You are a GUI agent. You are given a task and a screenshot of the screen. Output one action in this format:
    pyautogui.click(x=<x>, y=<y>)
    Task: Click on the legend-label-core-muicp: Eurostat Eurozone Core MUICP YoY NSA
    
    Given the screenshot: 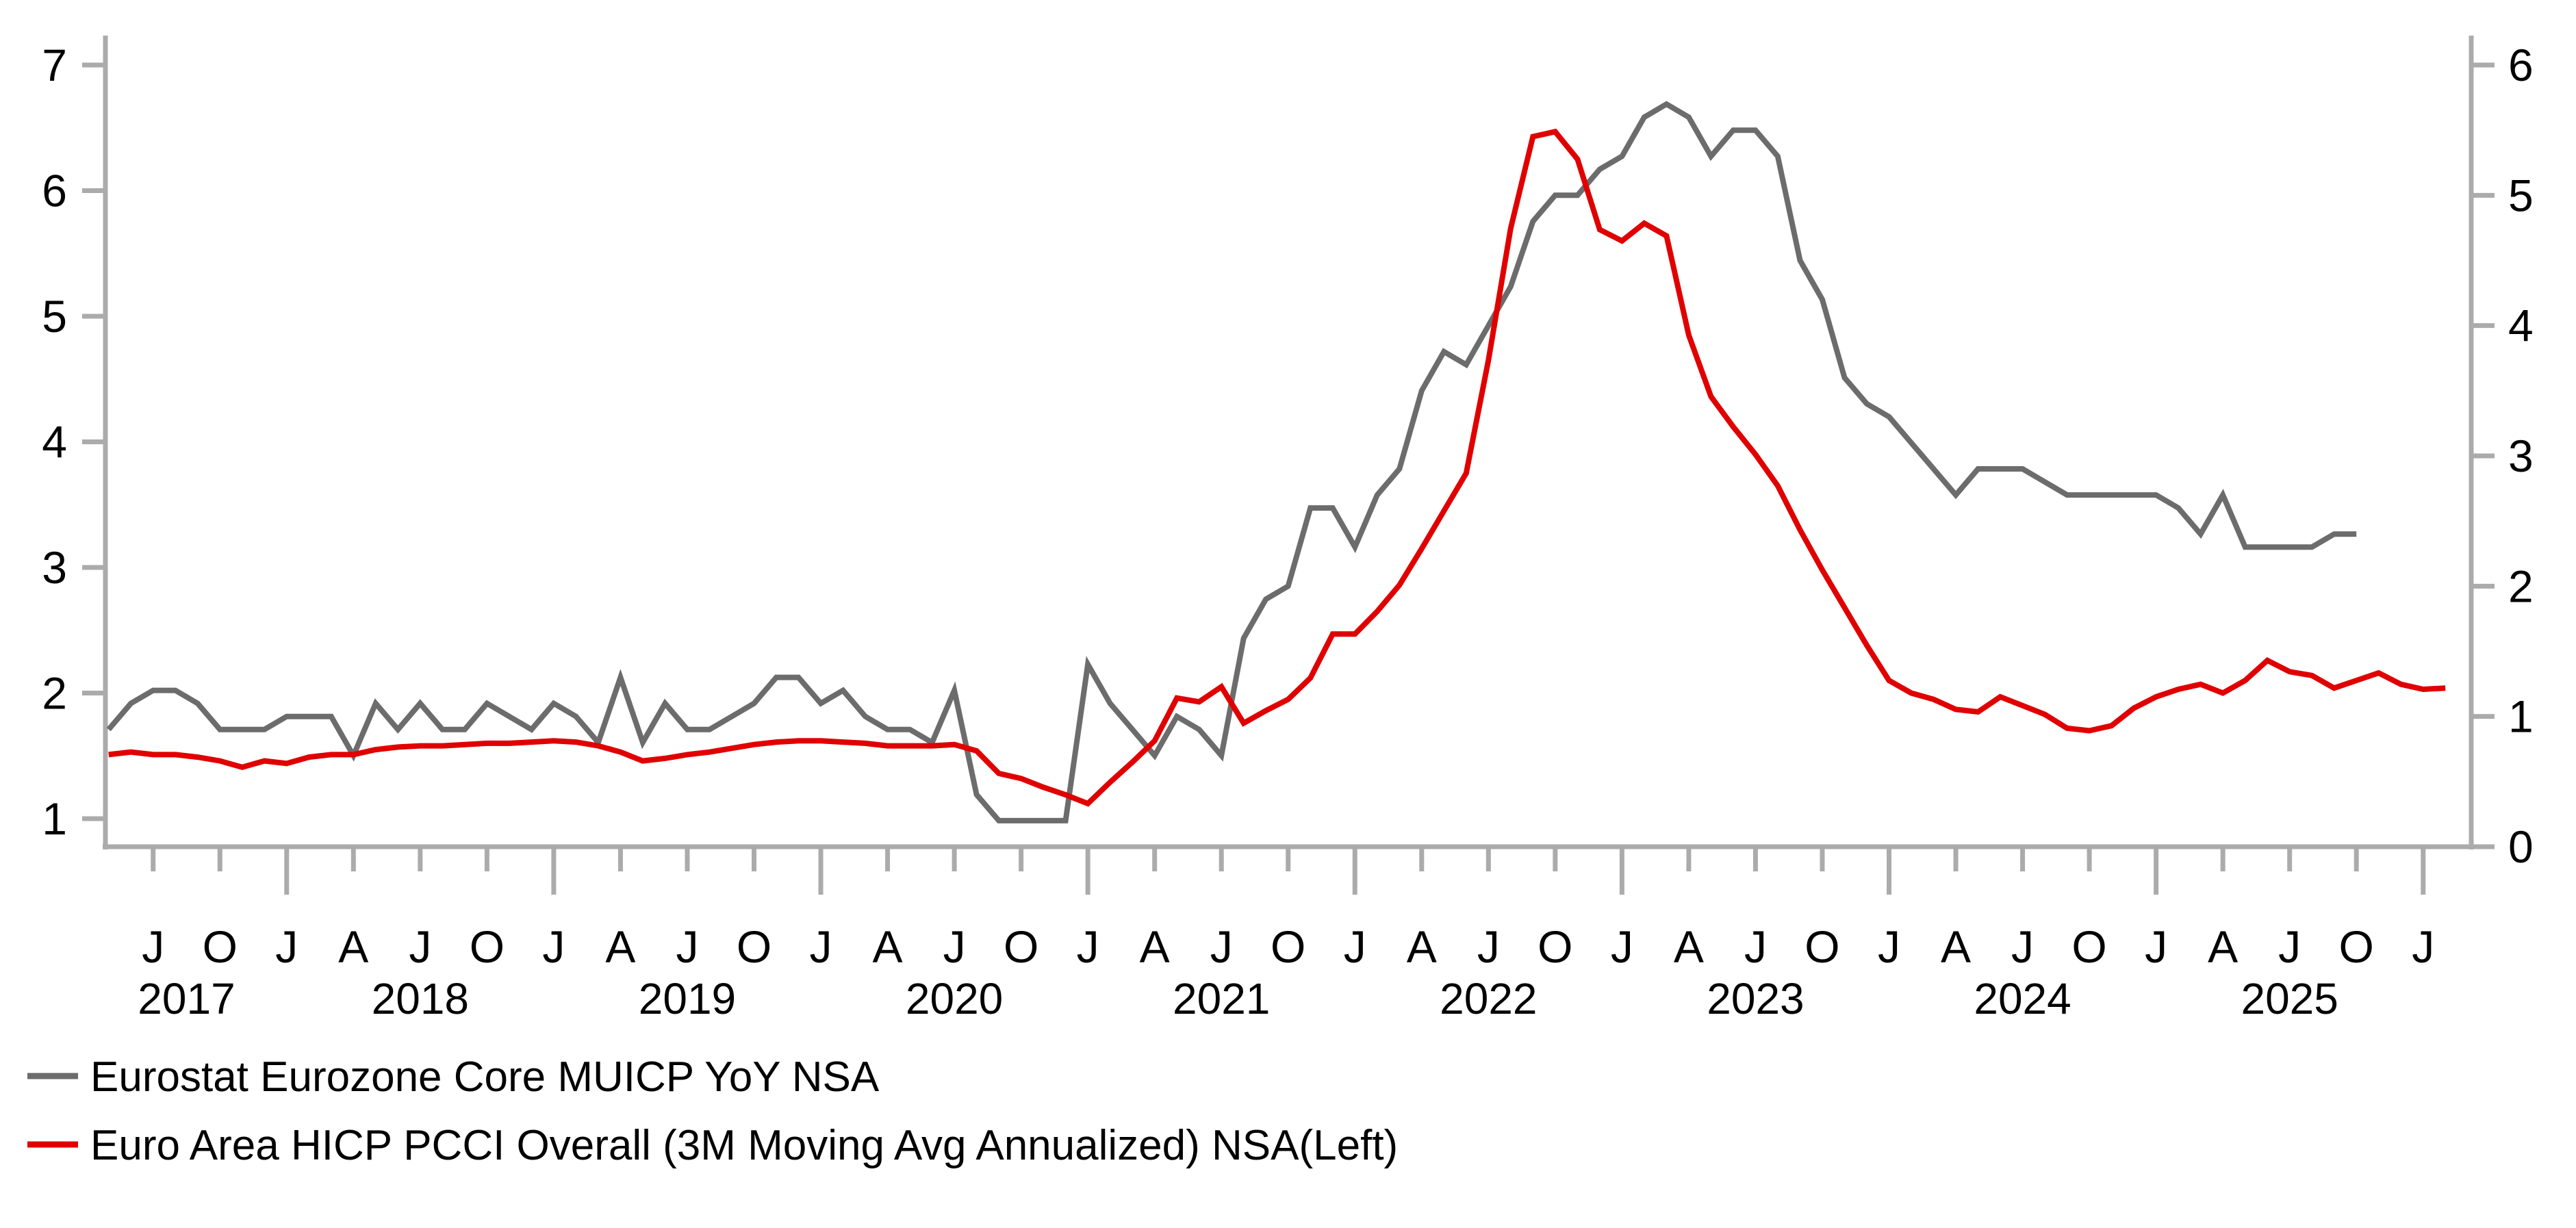 What is the action you would take?
    pyautogui.click(x=485, y=1077)
    